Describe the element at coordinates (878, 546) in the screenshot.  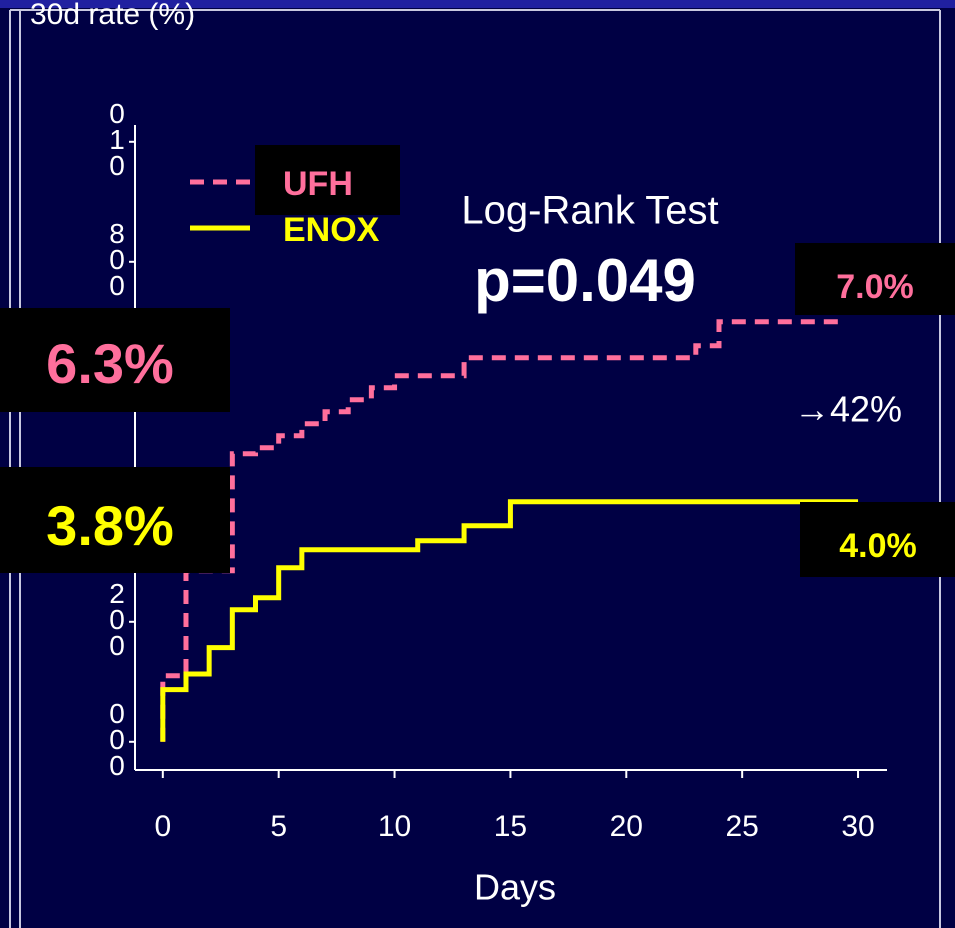
I see `end-label: 4.0%` at that location.